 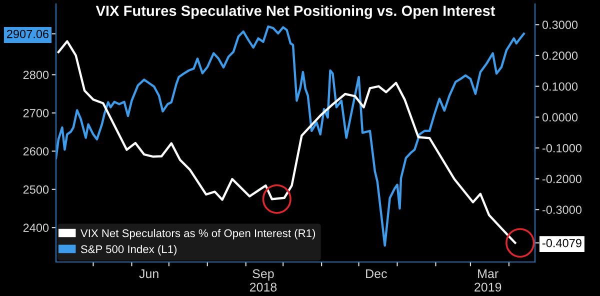 I want to click on y-tick-label: 2500, so click(x=36, y=189).